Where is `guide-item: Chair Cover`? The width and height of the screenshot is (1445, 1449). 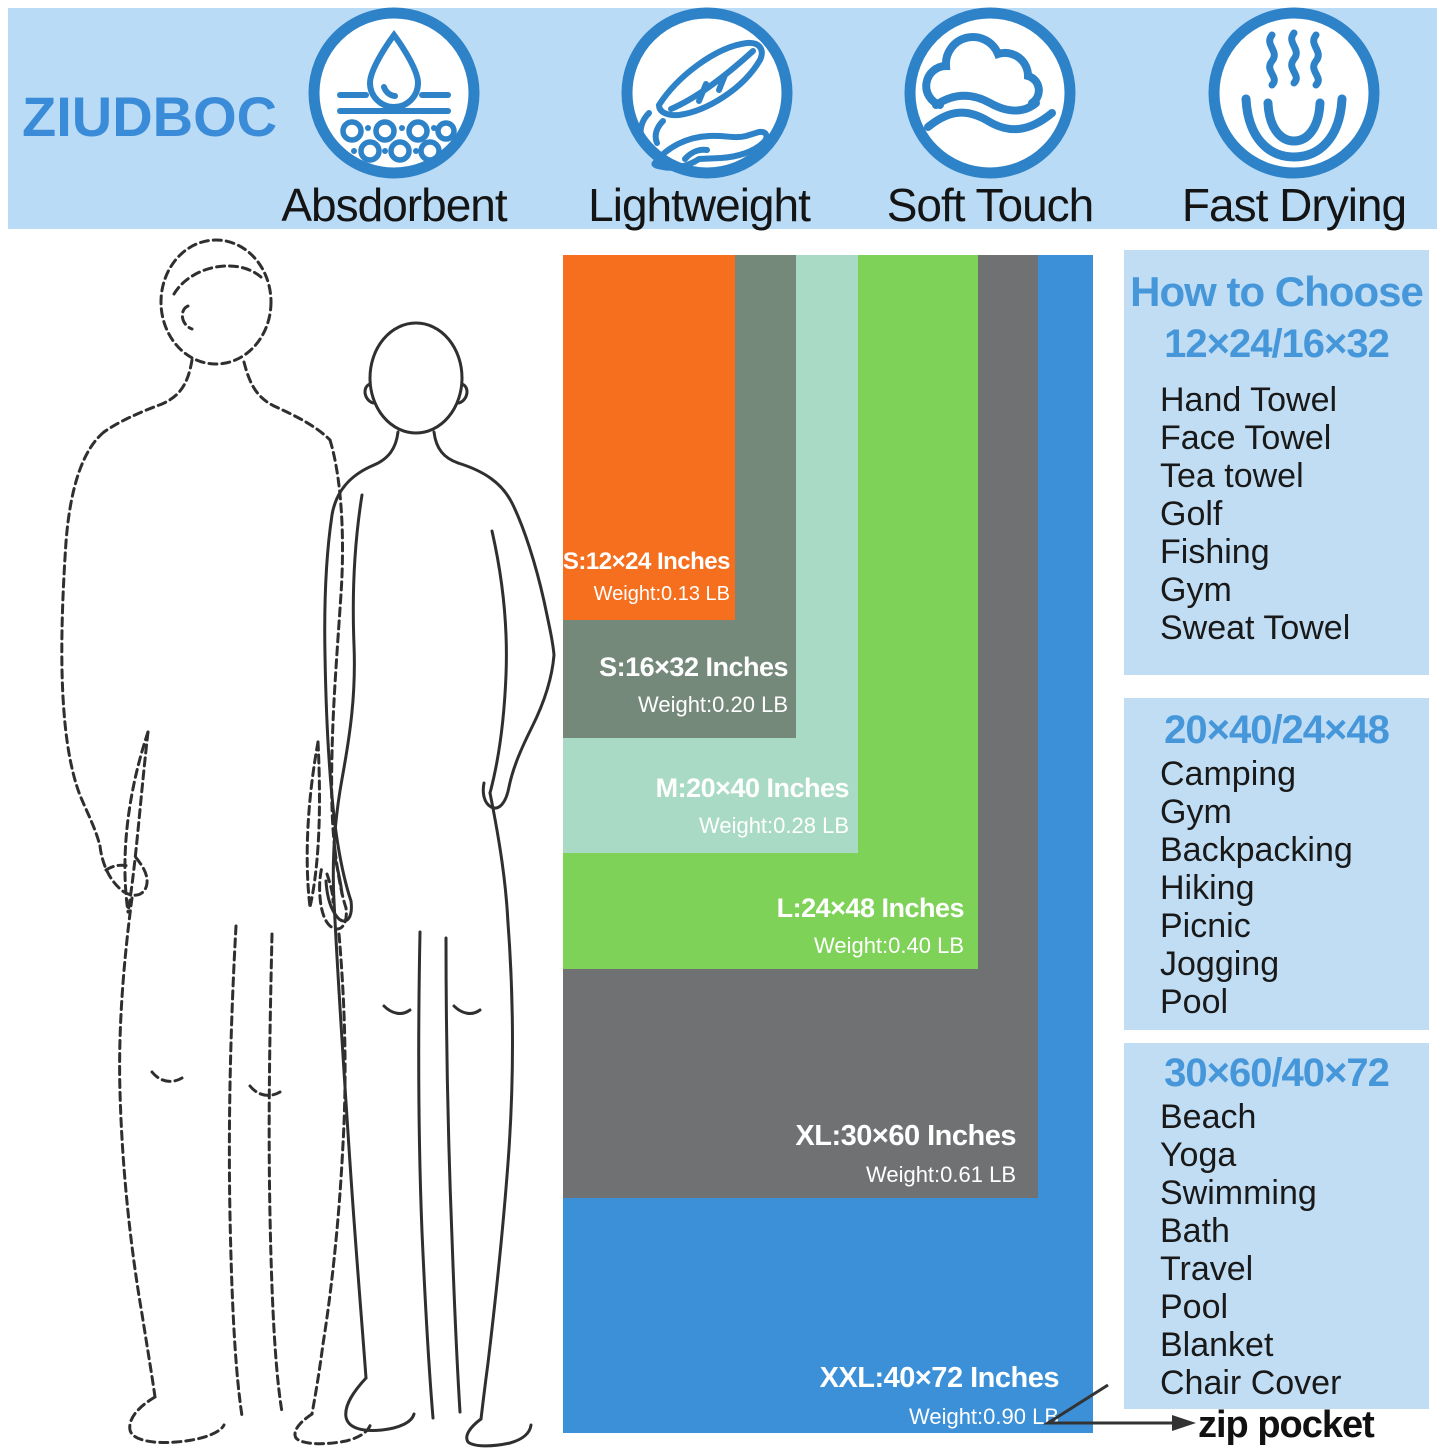
guide-item: Chair Cover is located at coordinates (1251, 1383).